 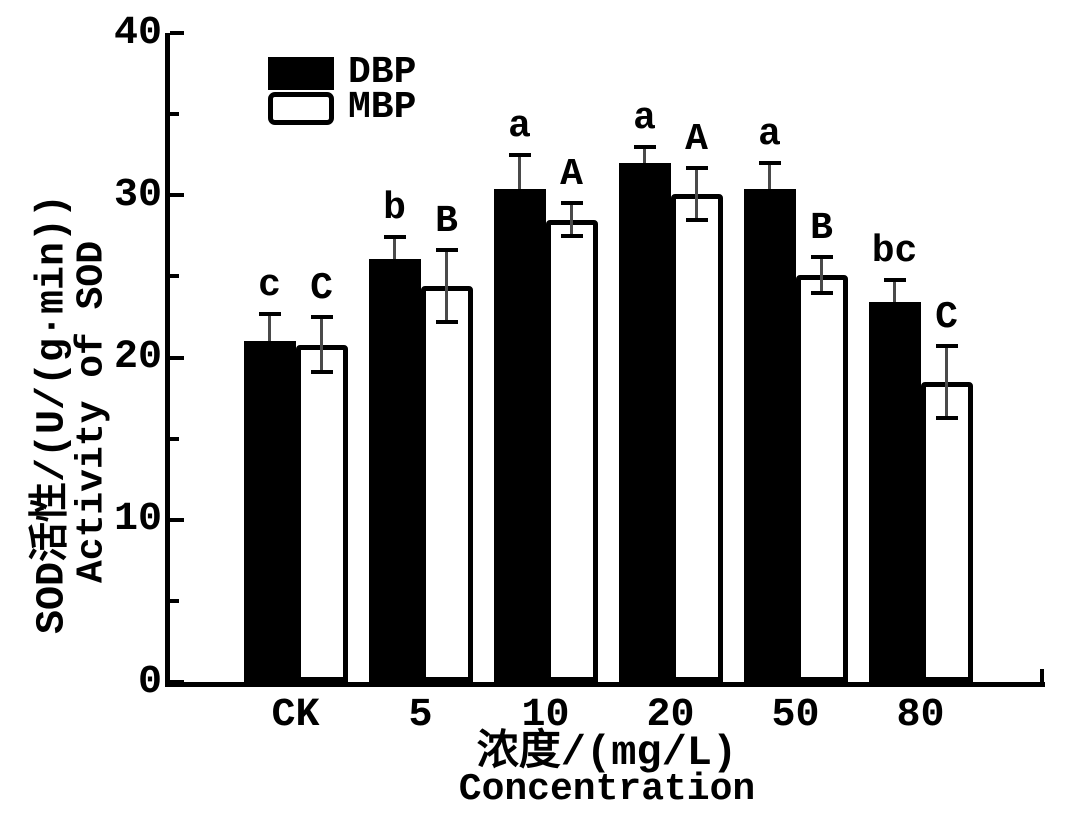 I want to click on sig-letter-mbp-5: B, so click(x=446, y=222).